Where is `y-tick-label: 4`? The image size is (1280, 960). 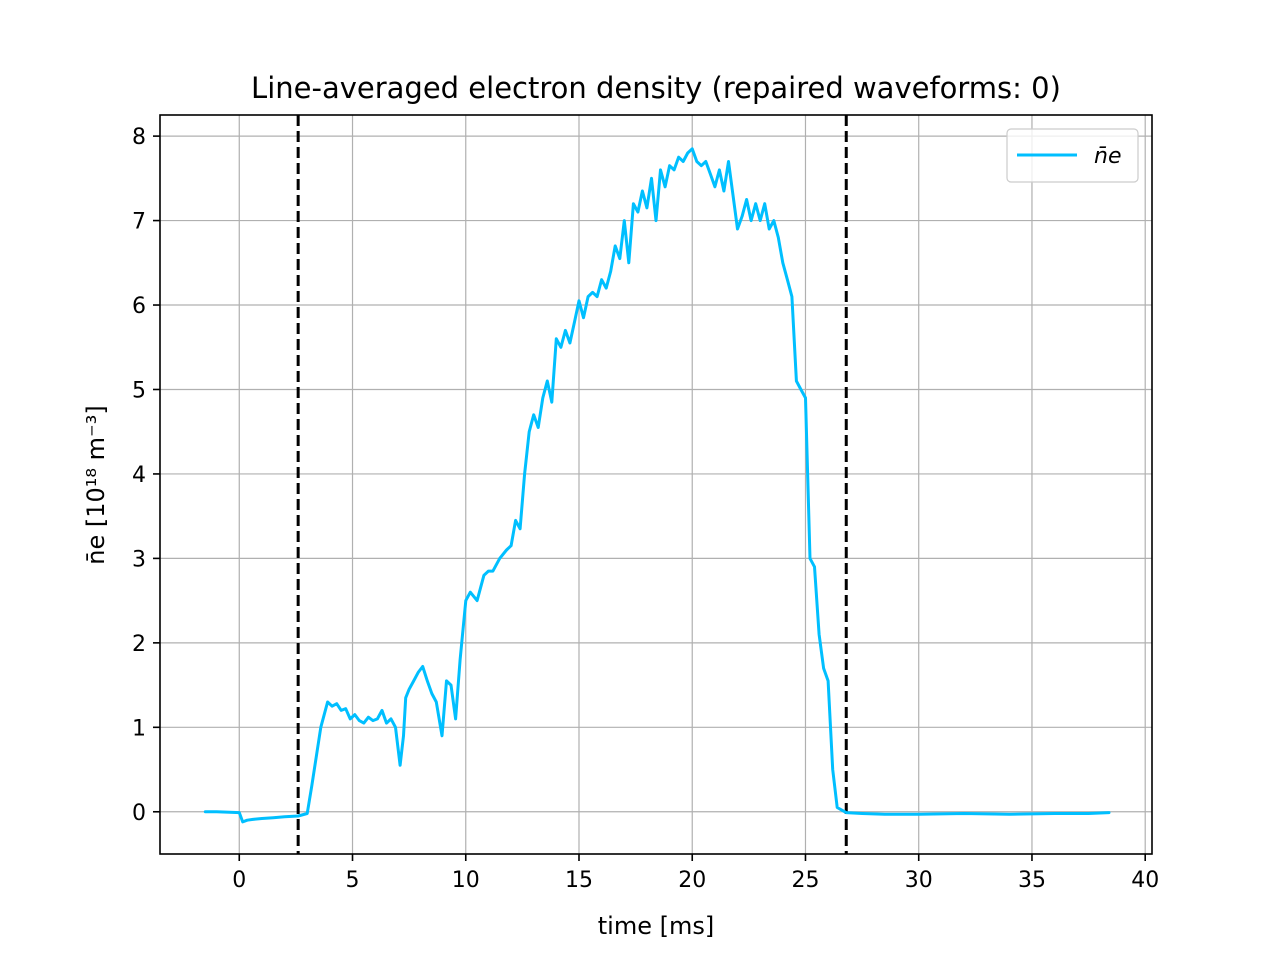
y-tick-label: 4 is located at coordinates (139, 475).